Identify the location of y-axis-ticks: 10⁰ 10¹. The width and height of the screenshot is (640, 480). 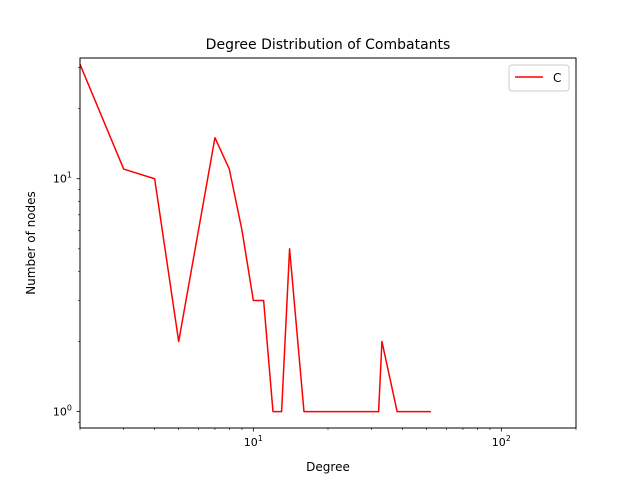
(66, 245).